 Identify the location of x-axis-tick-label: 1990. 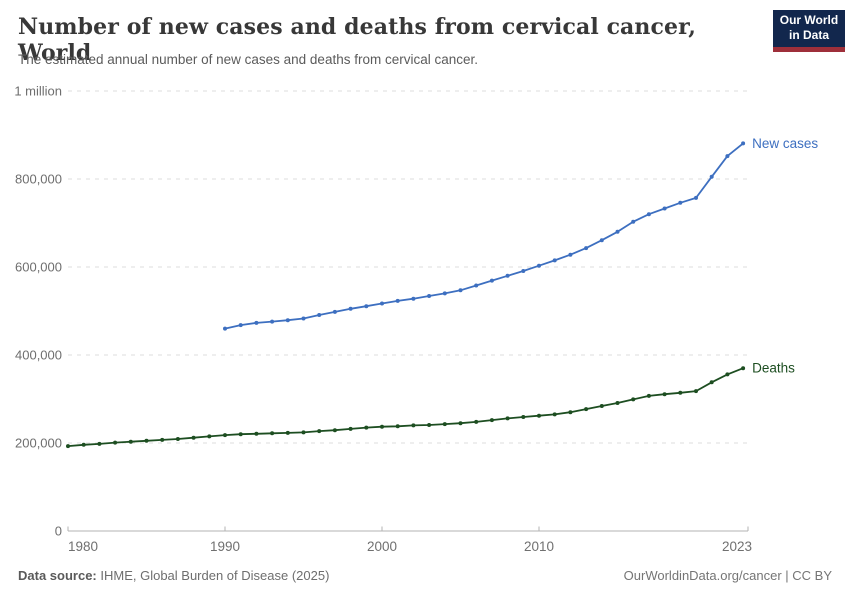
(225, 546).